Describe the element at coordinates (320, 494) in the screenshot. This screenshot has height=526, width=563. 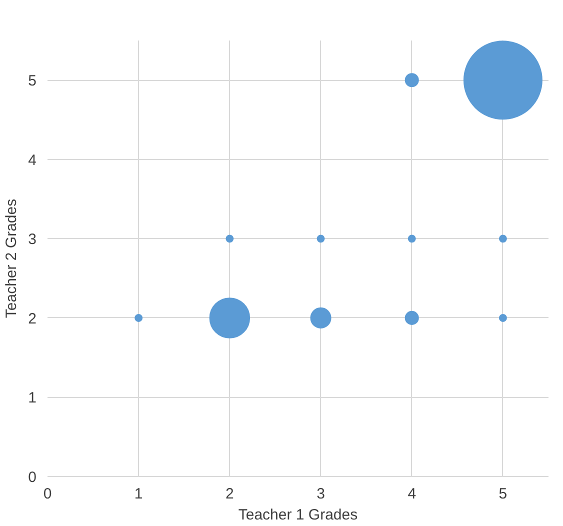
I see `x-tick-label: 3` at that location.